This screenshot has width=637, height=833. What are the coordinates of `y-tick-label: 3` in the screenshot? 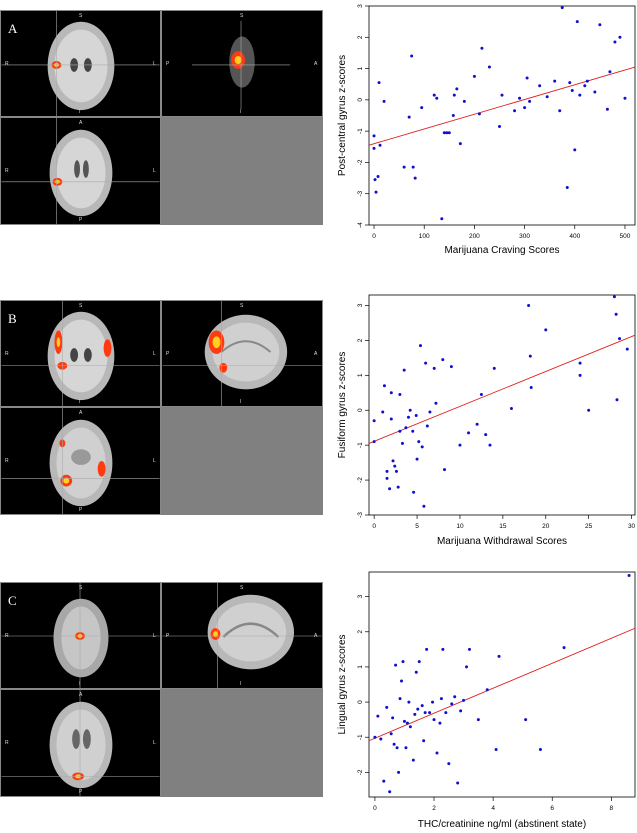 It's located at (360, 596).